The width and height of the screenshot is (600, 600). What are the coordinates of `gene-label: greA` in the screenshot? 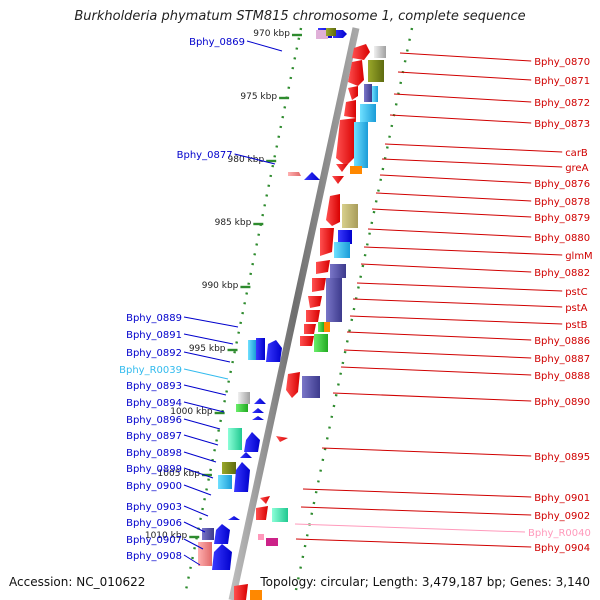 It's located at (576, 168).